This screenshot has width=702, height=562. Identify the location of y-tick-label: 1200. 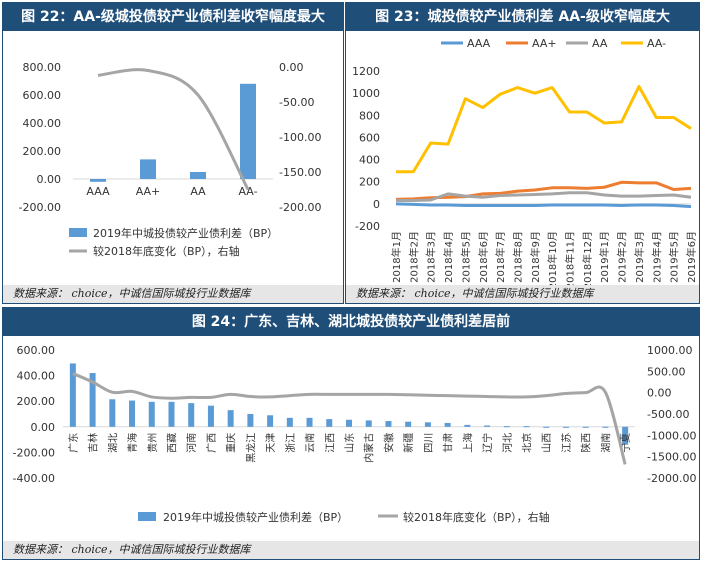
(366, 71).